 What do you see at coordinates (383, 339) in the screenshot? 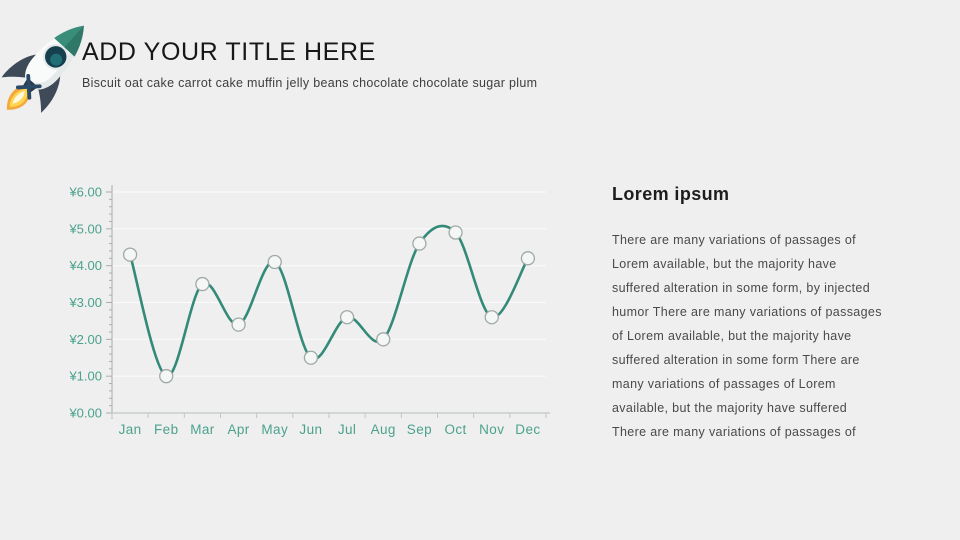
I see `data-point-aug` at bounding box center [383, 339].